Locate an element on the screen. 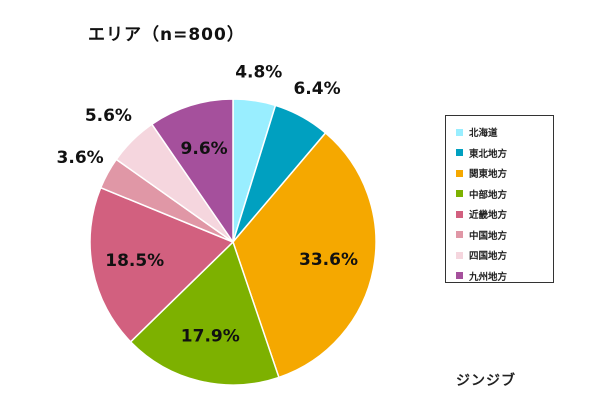 The width and height of the screenshot is (600, 400). legend-item-8: 九州地方 is located at coordinates (504, 276).